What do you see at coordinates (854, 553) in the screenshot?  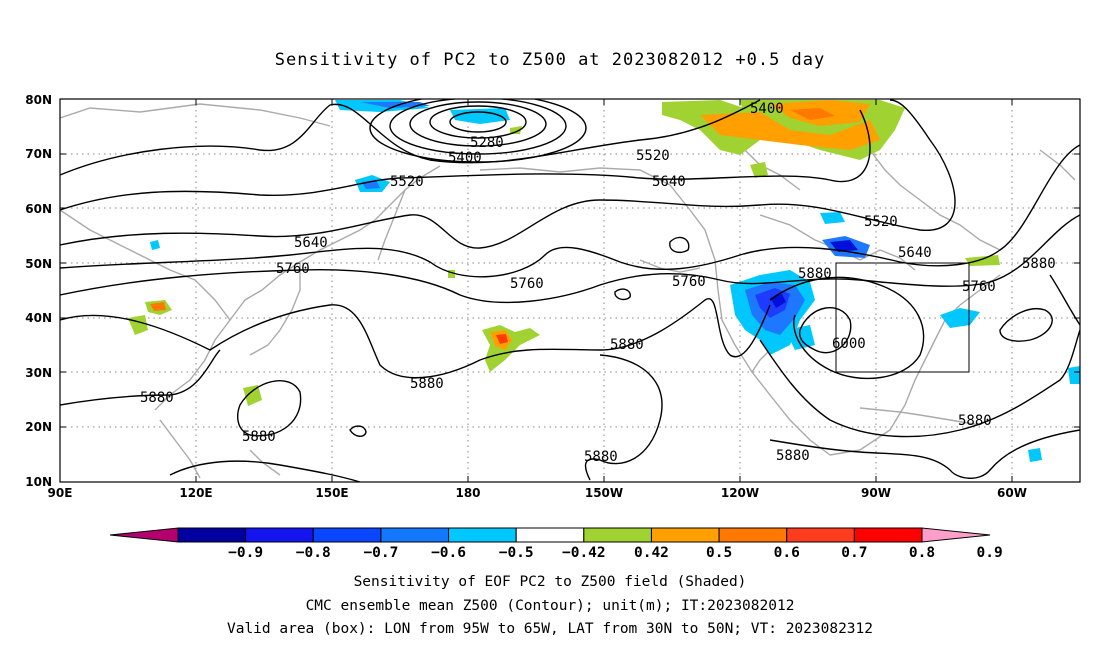 I see `colorbar-label: 0.7` at bounding box center [854, 553].